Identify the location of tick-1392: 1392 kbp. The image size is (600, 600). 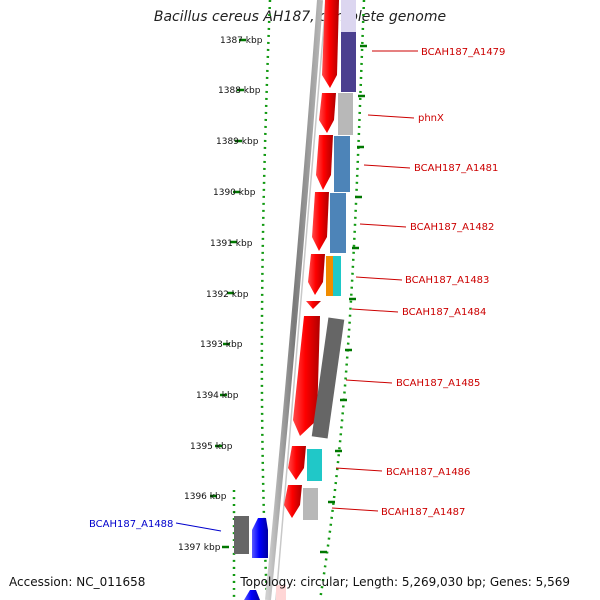
(227, 295).